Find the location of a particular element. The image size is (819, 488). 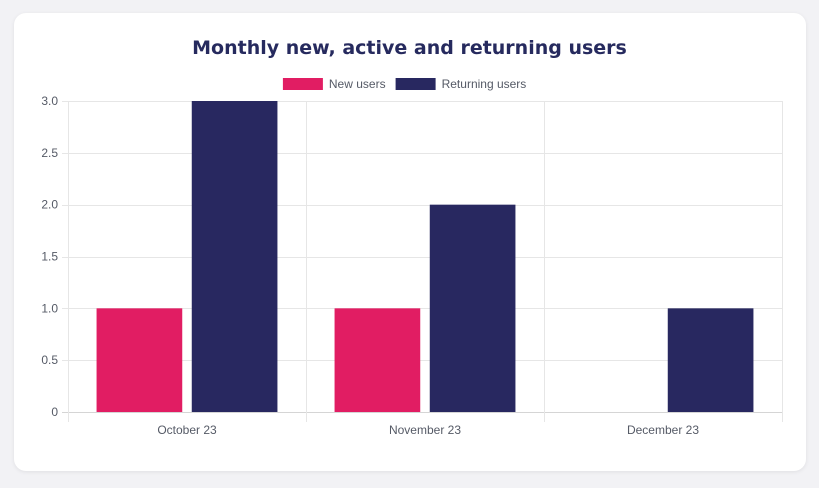

x-tick-label: November 23 is located at coordinates (425, 430).